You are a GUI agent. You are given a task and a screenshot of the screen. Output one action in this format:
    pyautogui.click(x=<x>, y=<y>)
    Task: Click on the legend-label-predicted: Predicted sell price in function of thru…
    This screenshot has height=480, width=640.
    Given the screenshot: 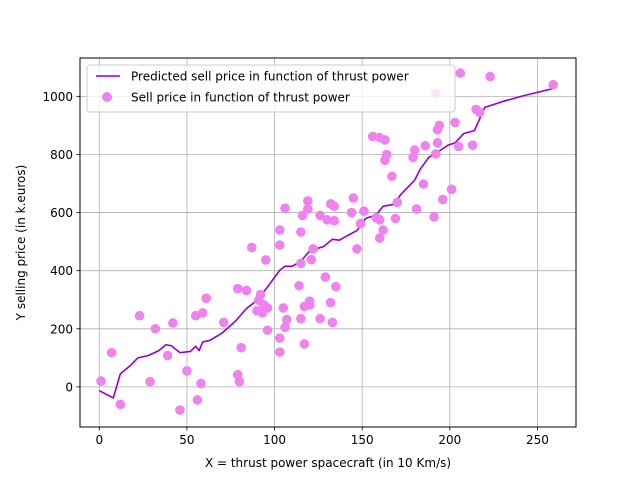 What is the action you would take?
    pyautogui.click(x=270, y=77)
    